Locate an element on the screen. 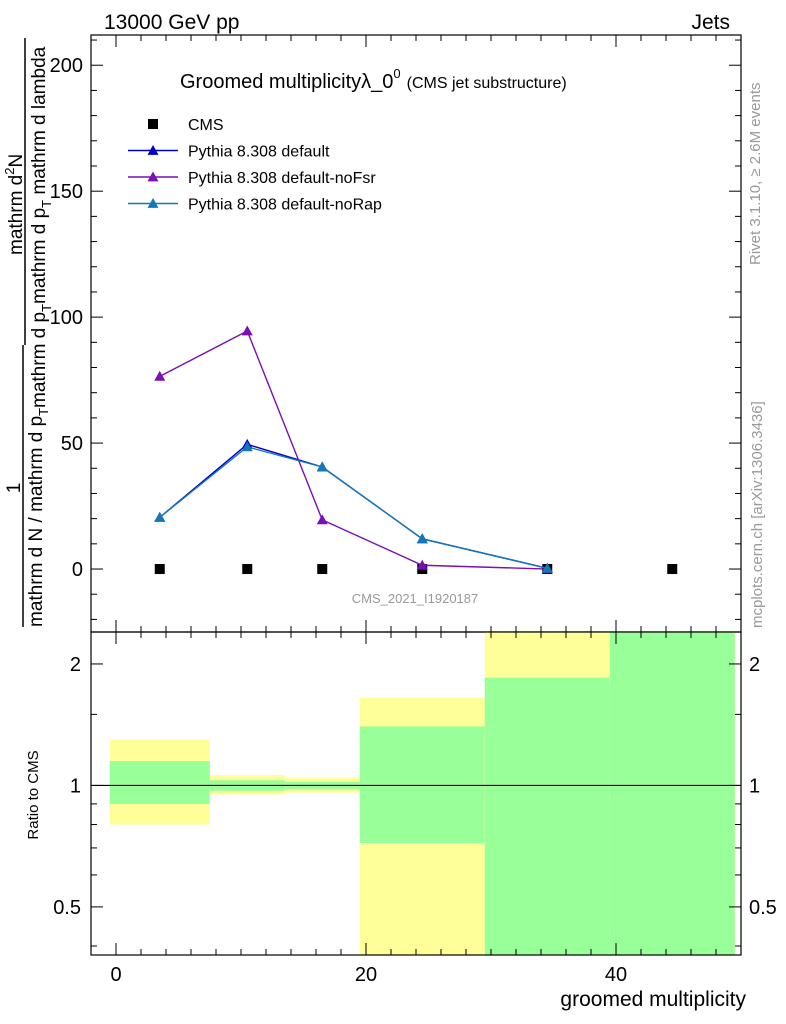 The height and width of the screenshot is (1024, 786). y-tick-label: 200 is located at coordinates (66, 66).